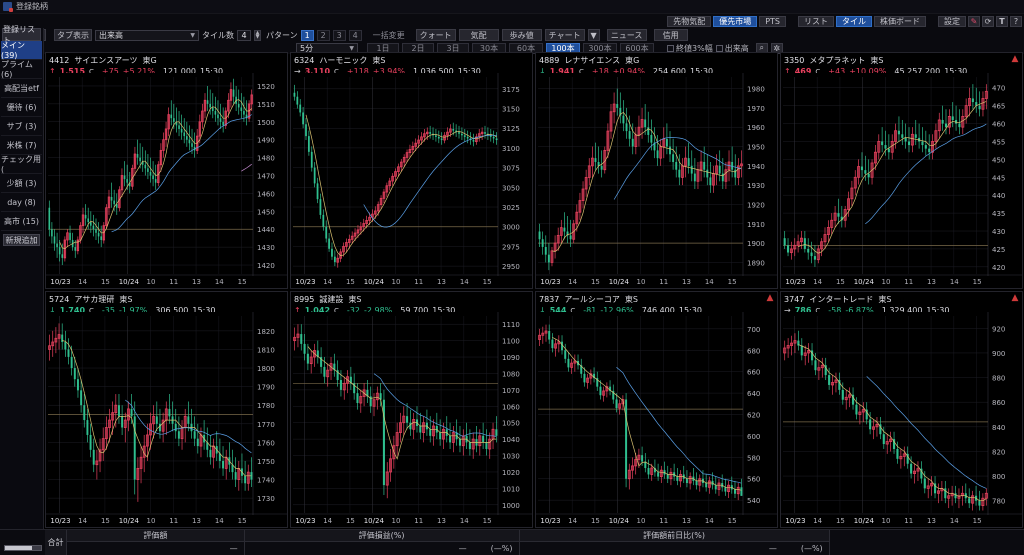 The height and width of the screenshot is (555, 1024). What do you see at coordinates (641, 521) in the screenshot?
I see `svg-text: 10` at bounding box center [641, 521].